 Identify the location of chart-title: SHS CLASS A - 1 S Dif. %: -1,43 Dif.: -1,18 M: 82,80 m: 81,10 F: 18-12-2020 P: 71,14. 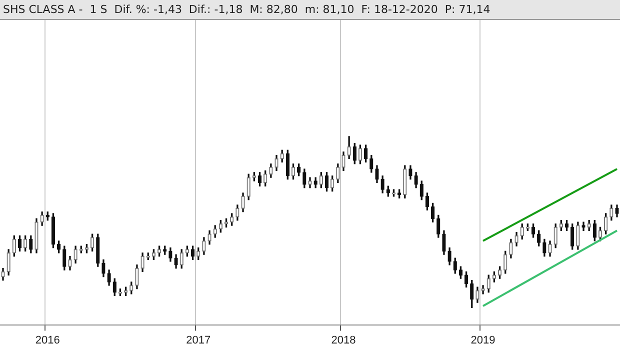
(310, 10).